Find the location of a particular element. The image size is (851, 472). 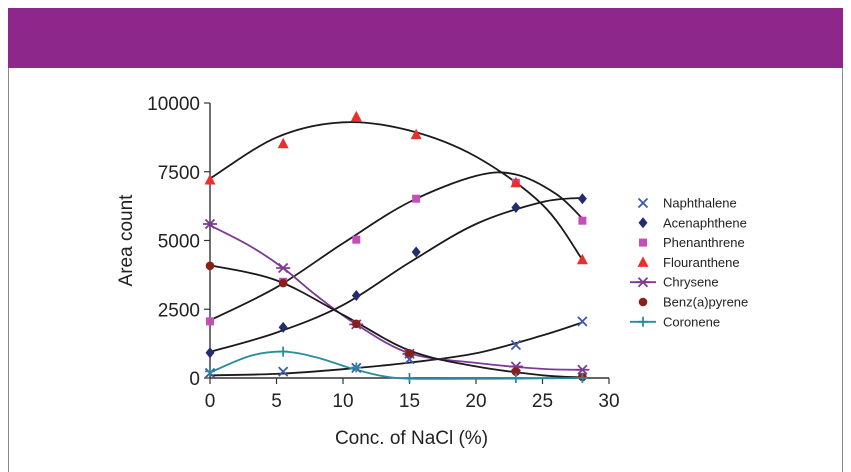

fit-line-phenanthrene is located at coordinates (396, 246).